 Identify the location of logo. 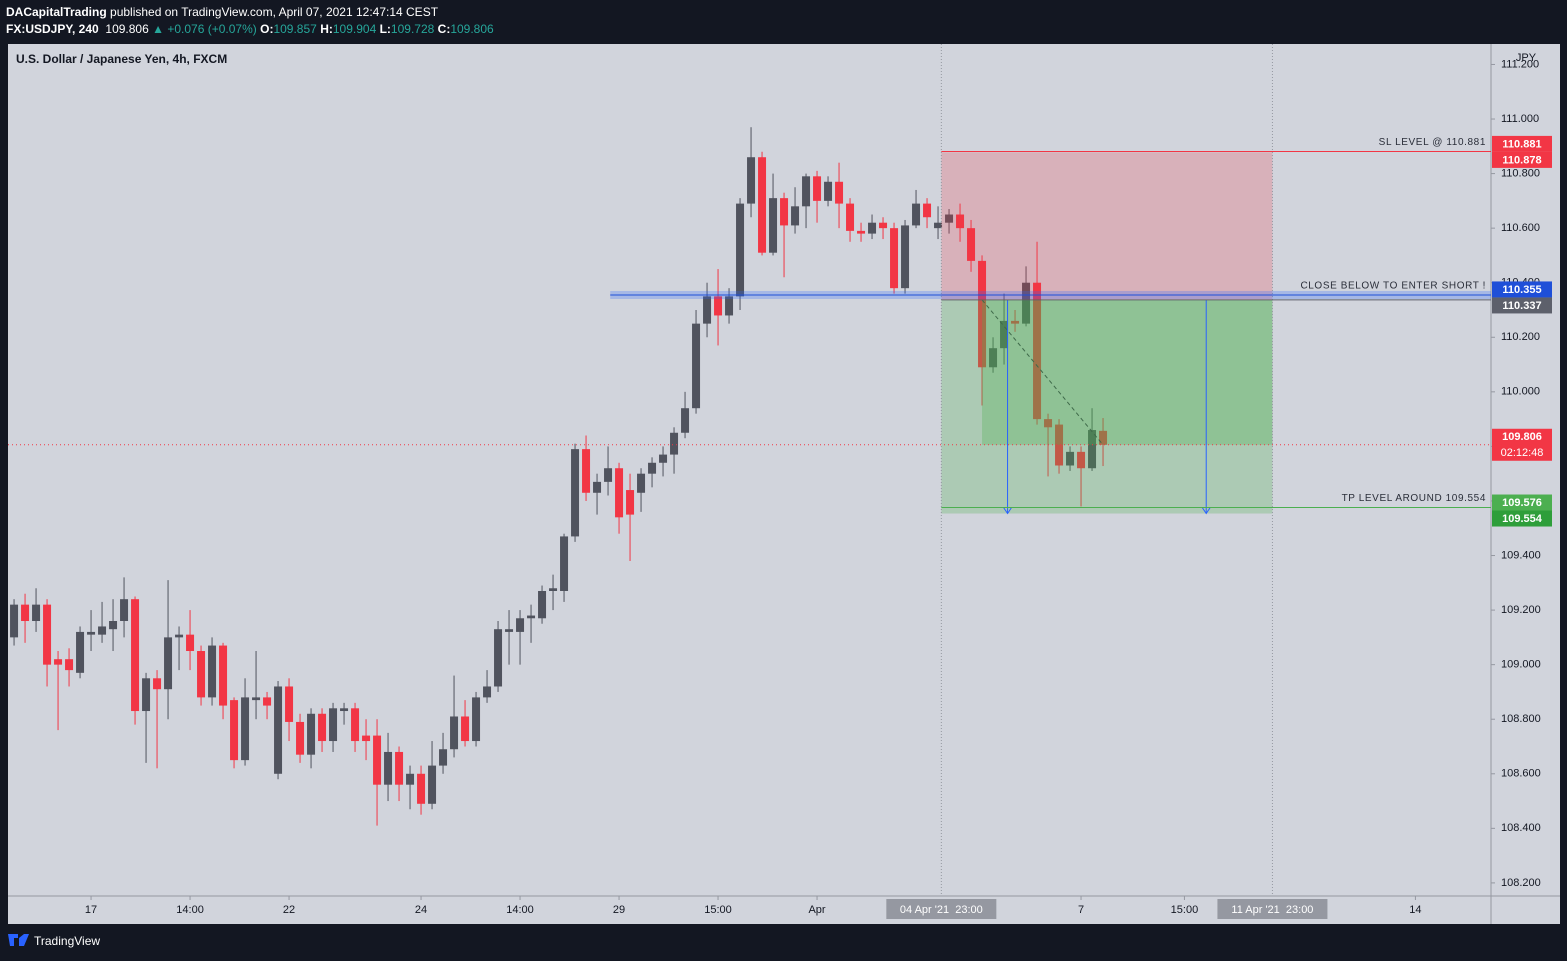
(18, 940).